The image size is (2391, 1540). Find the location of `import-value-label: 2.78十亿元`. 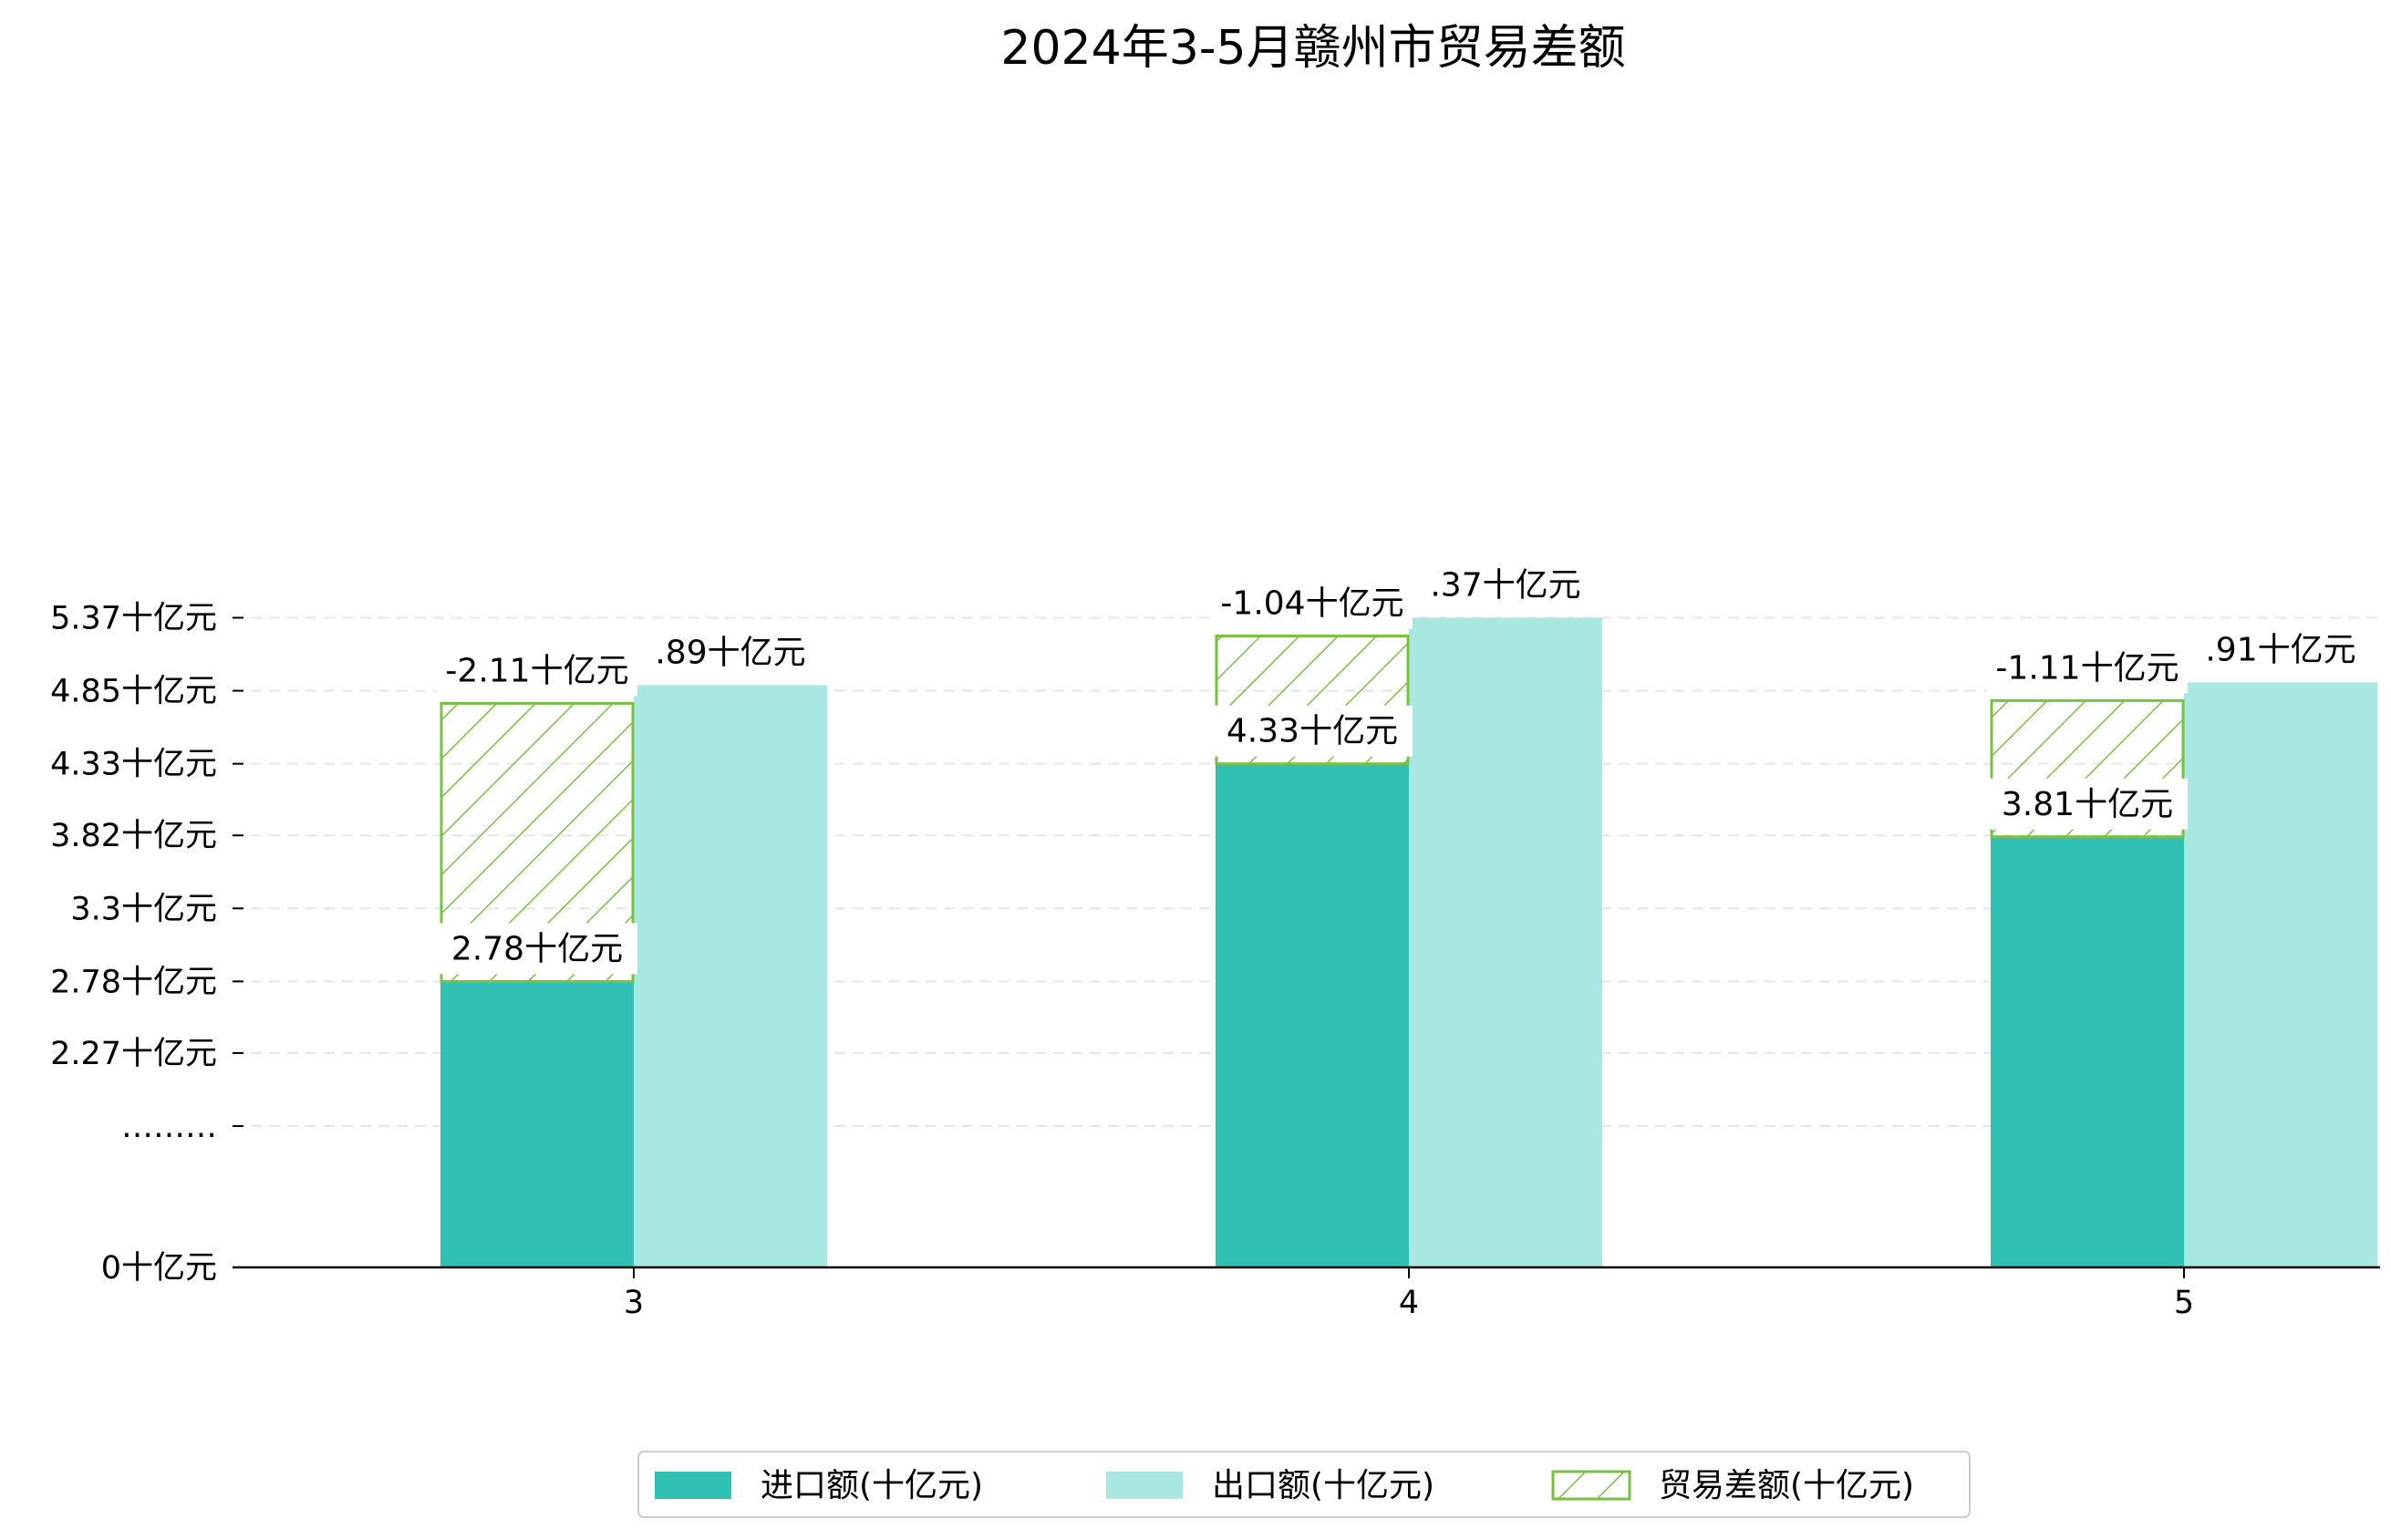

import-value-label: 2.78十亿元 is located at coordinates (537, 948).